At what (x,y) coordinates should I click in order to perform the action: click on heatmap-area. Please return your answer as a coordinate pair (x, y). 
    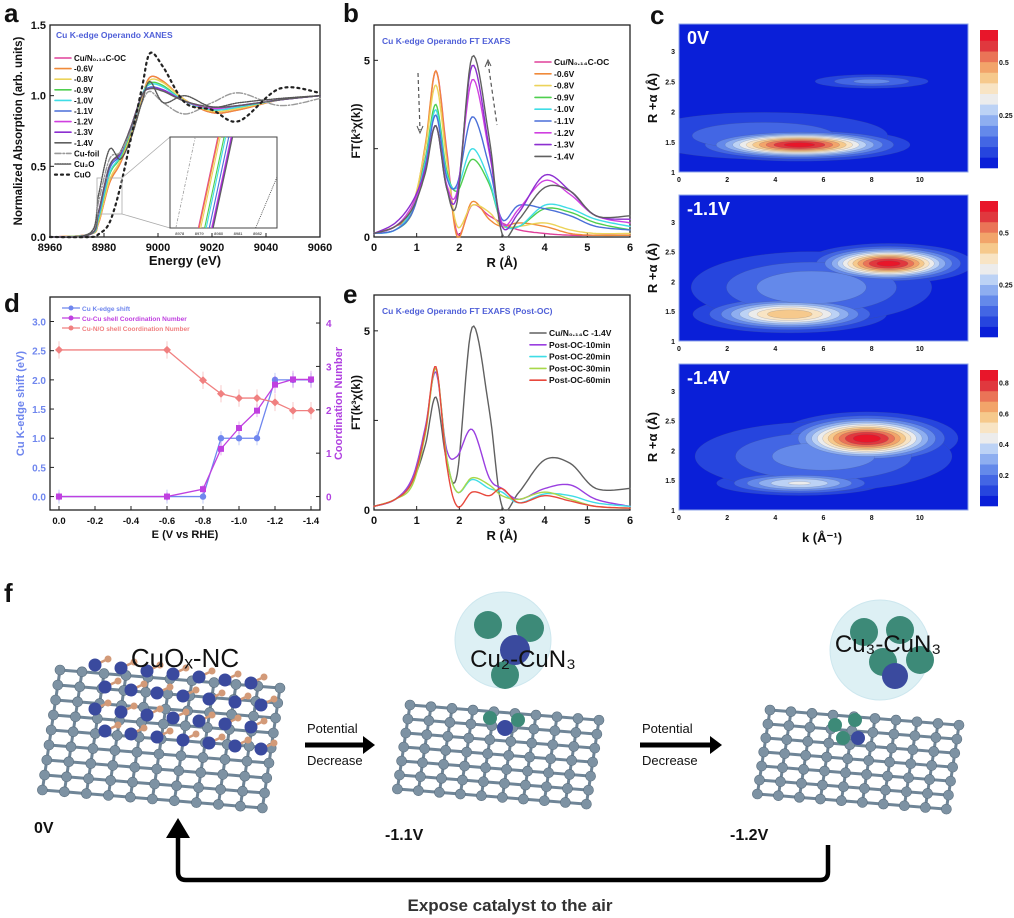
    Looking at the image, I should click on (823, 437).